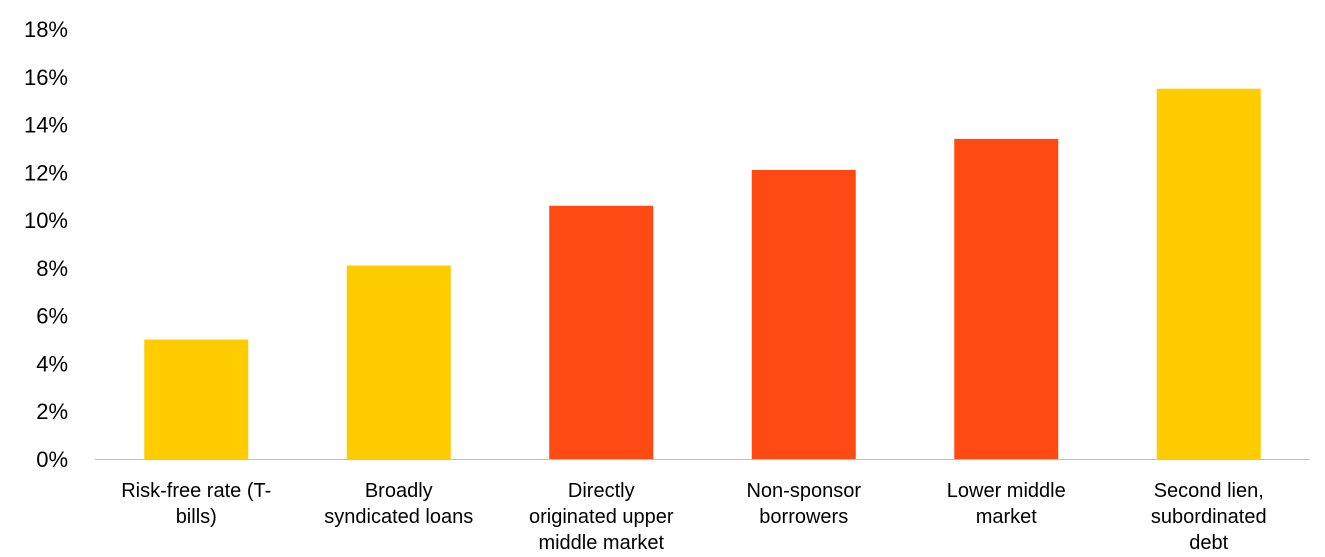  Describe the element at coordinates (46, 125) in the screenshot. I see `y-tick-label: 14%` at that location.